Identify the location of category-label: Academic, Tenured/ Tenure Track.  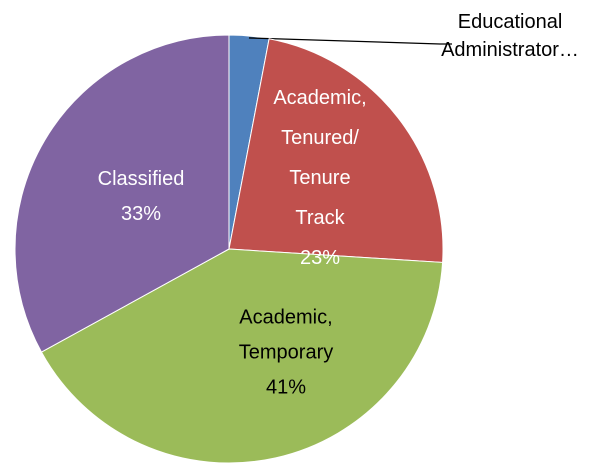
(320, 158).